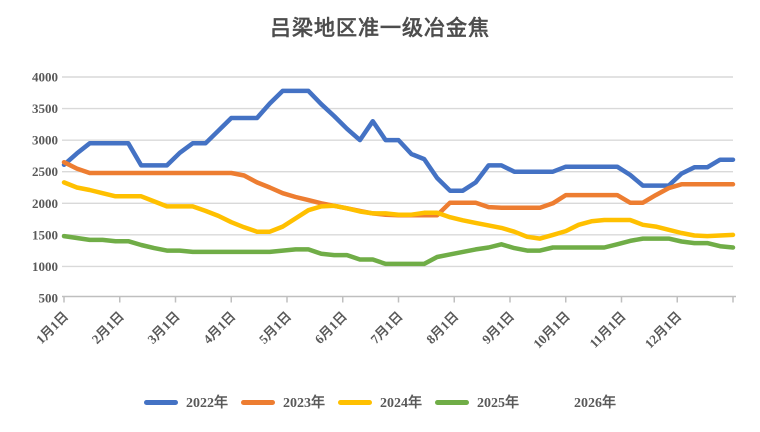 The height and width of the screenshot is (432, 760). Describe the element at coordinates (304, 403) in the screenshot. I see `legend-label: 2023年` at that location.